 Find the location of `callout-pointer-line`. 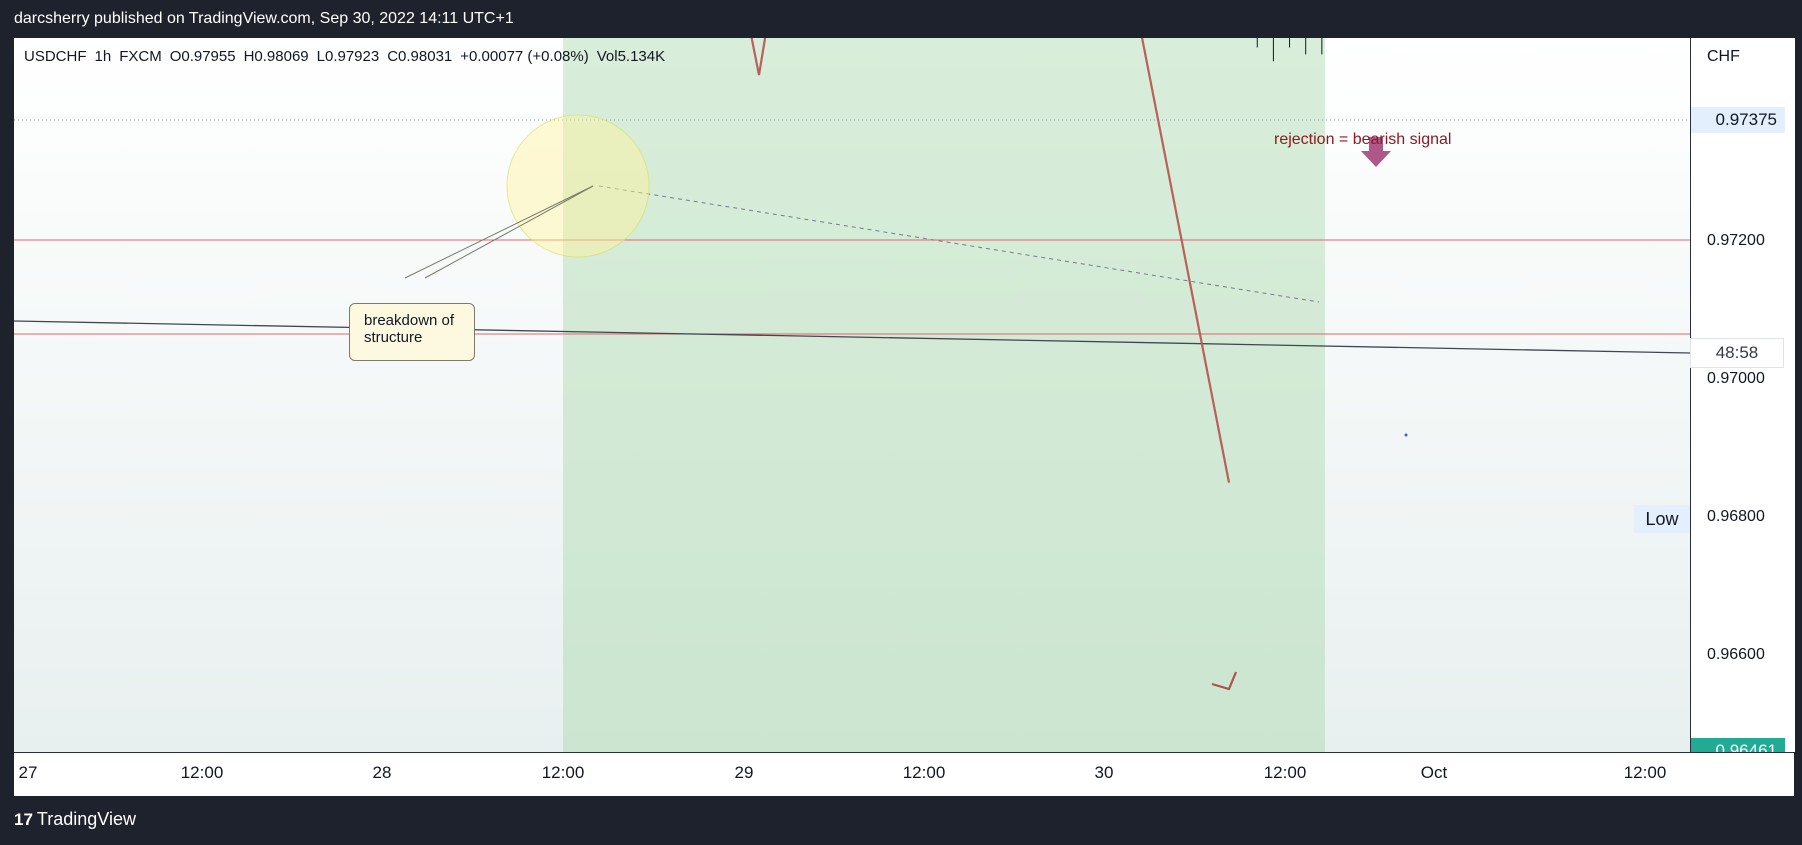

callout-pointer-line is located at coordinates (499, 232).